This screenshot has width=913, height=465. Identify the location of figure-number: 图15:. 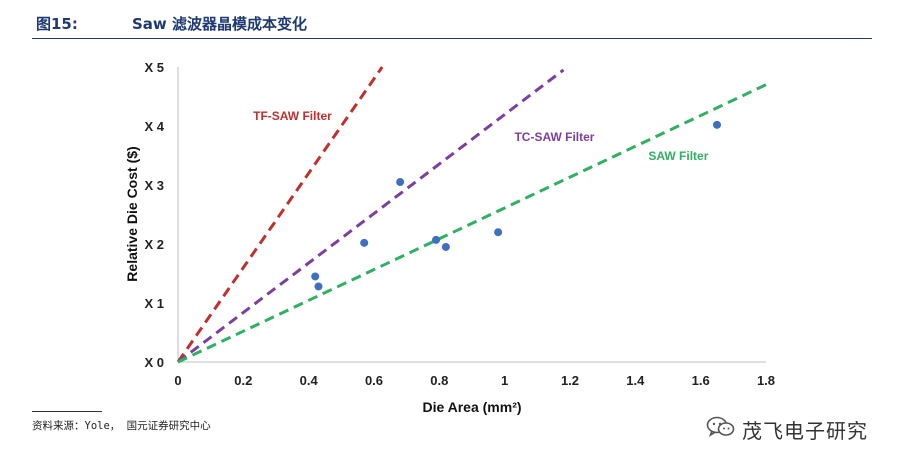
(57, 24).